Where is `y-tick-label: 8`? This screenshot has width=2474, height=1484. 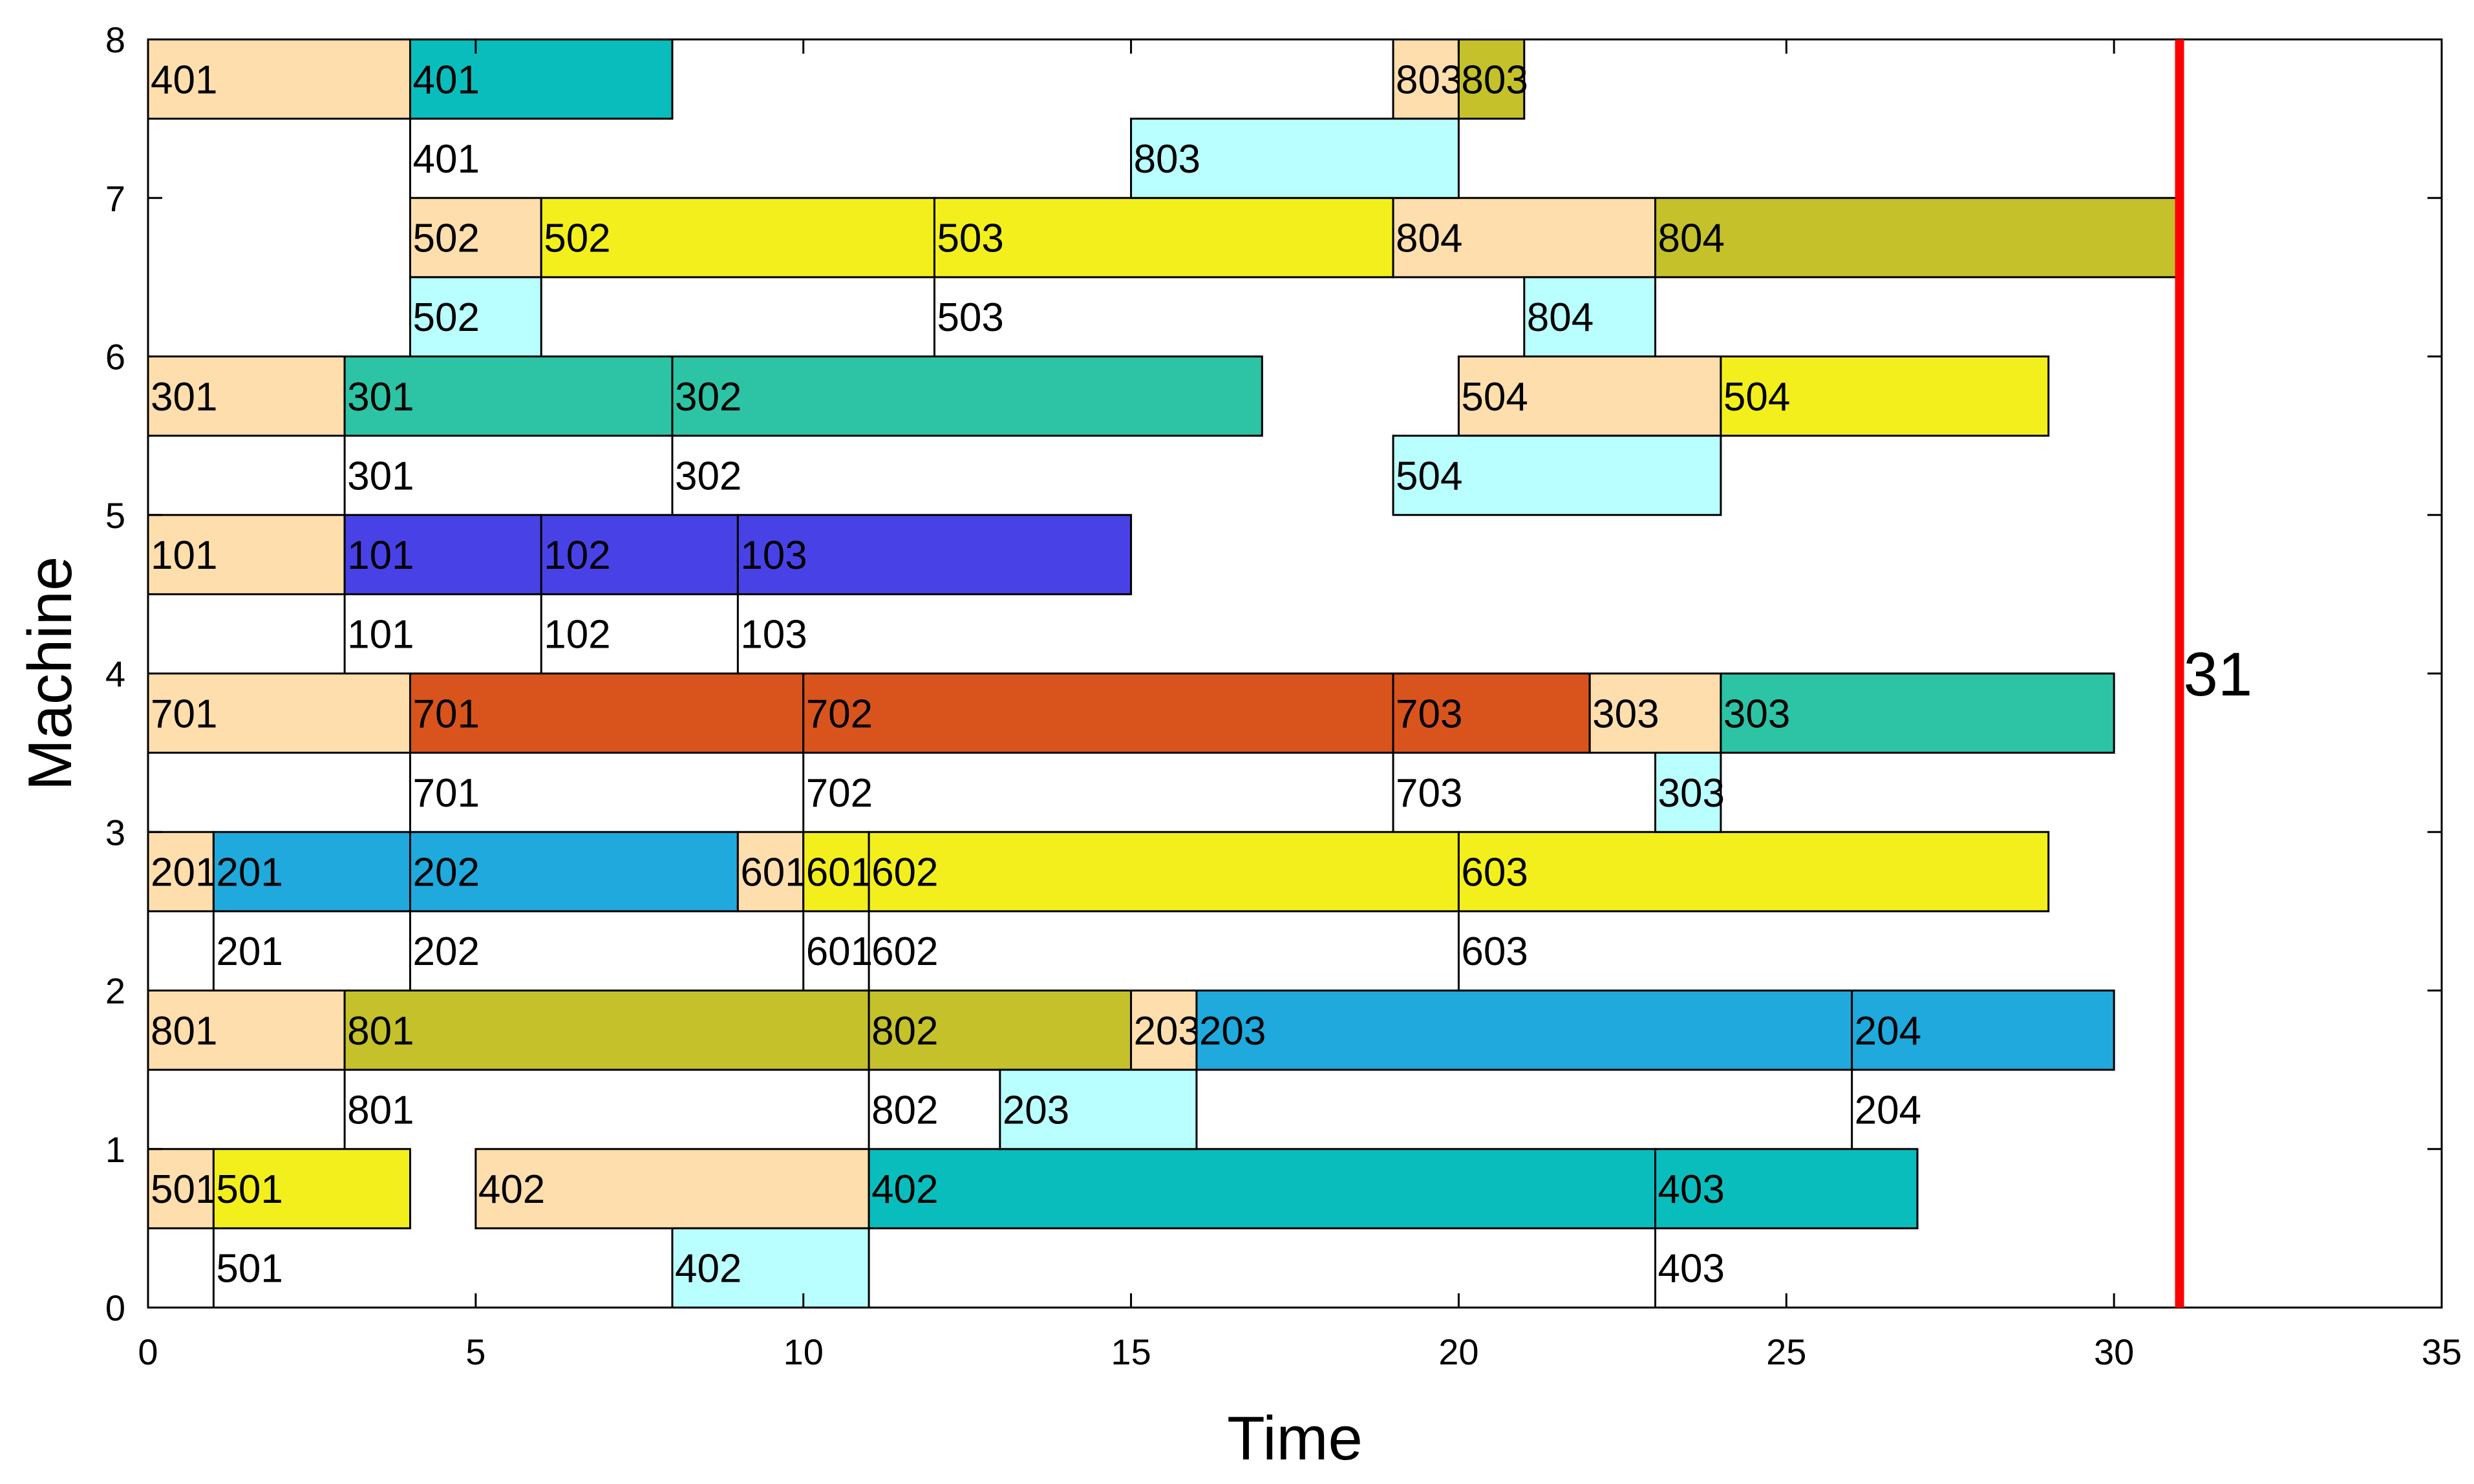 y-tick-label: 8 is located at coordinates (115, 39).